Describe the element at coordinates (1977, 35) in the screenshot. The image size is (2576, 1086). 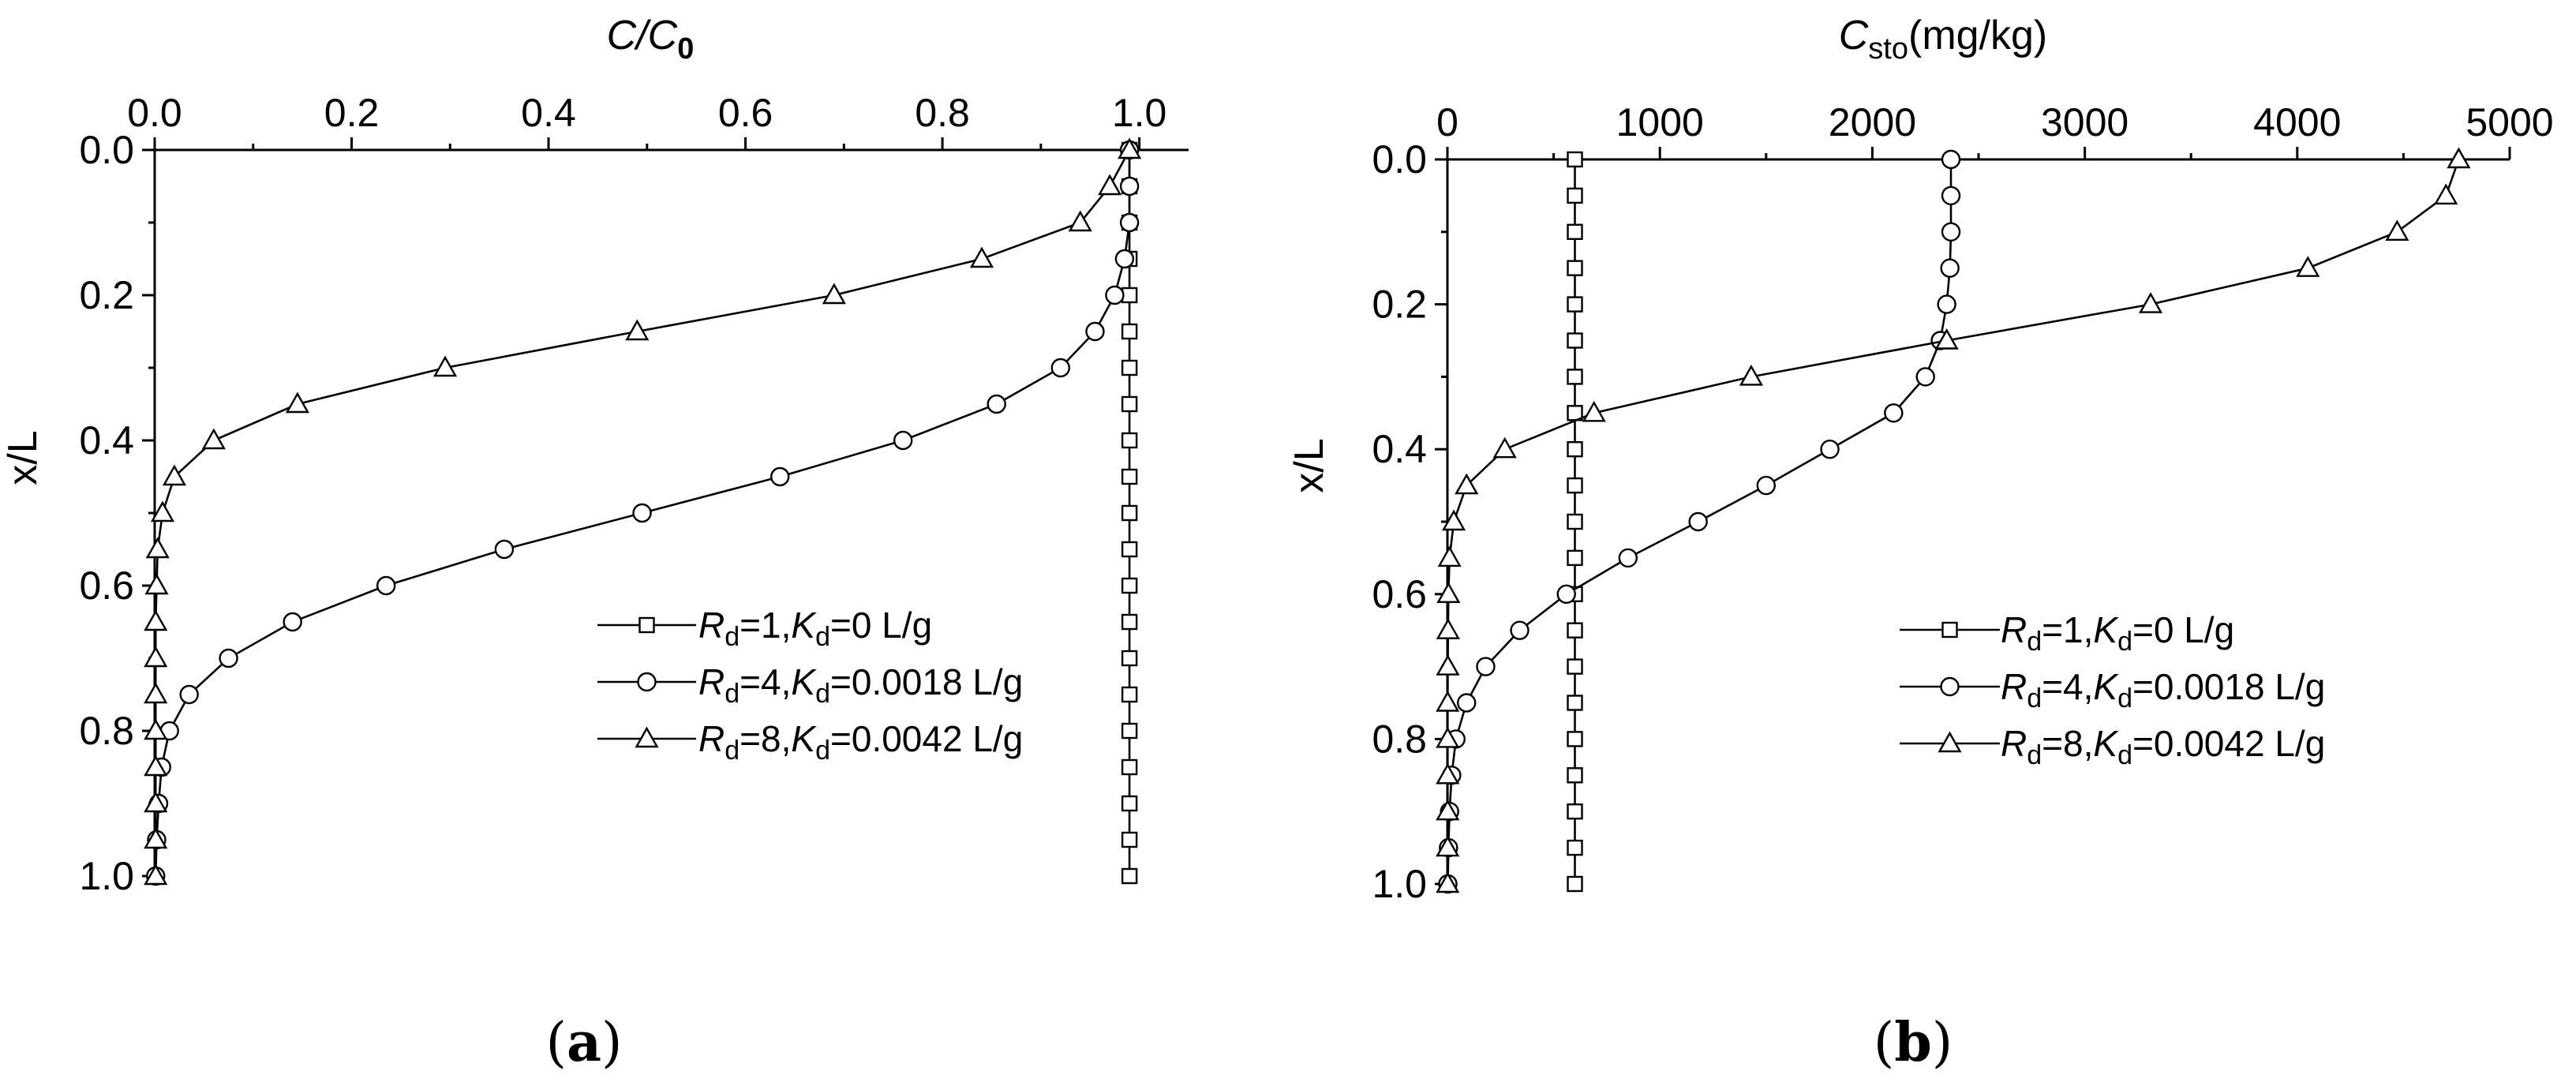
I see `chart-b-xlabel-rest: (mg/kg)` at that location.